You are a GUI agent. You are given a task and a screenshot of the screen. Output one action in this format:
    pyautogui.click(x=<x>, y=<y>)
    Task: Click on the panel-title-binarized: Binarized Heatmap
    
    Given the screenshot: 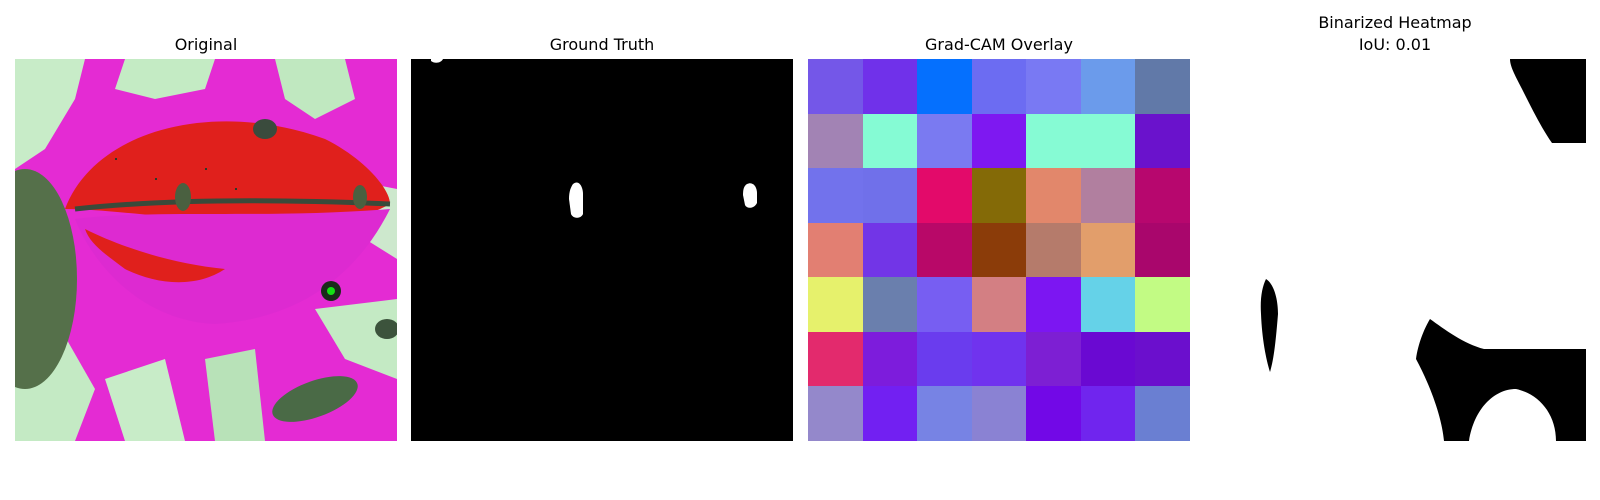 What is the action you would take?
    pyautogui.click(x=1395, y=22)
    